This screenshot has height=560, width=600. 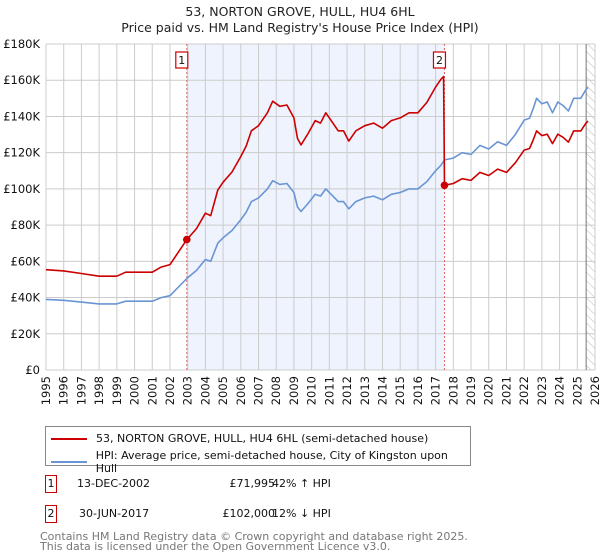 I want to click on x-tick-label: 1996, so click(x=64, y=390).